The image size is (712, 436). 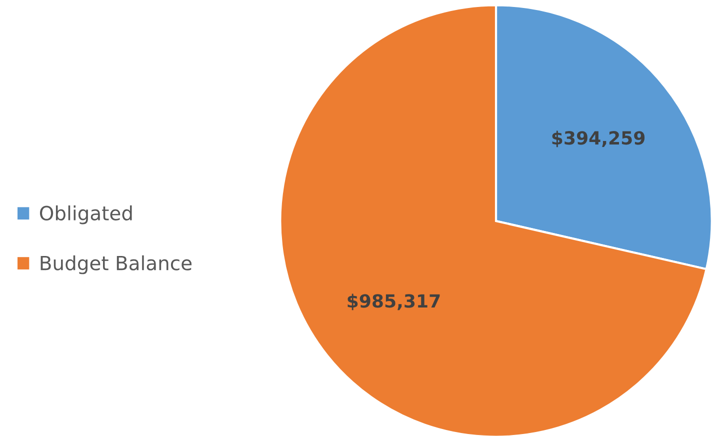 What do you see at coordinates (394, 302) in the screenshot?
I see `data-label: $985,317` at bounding box center [394, 302].